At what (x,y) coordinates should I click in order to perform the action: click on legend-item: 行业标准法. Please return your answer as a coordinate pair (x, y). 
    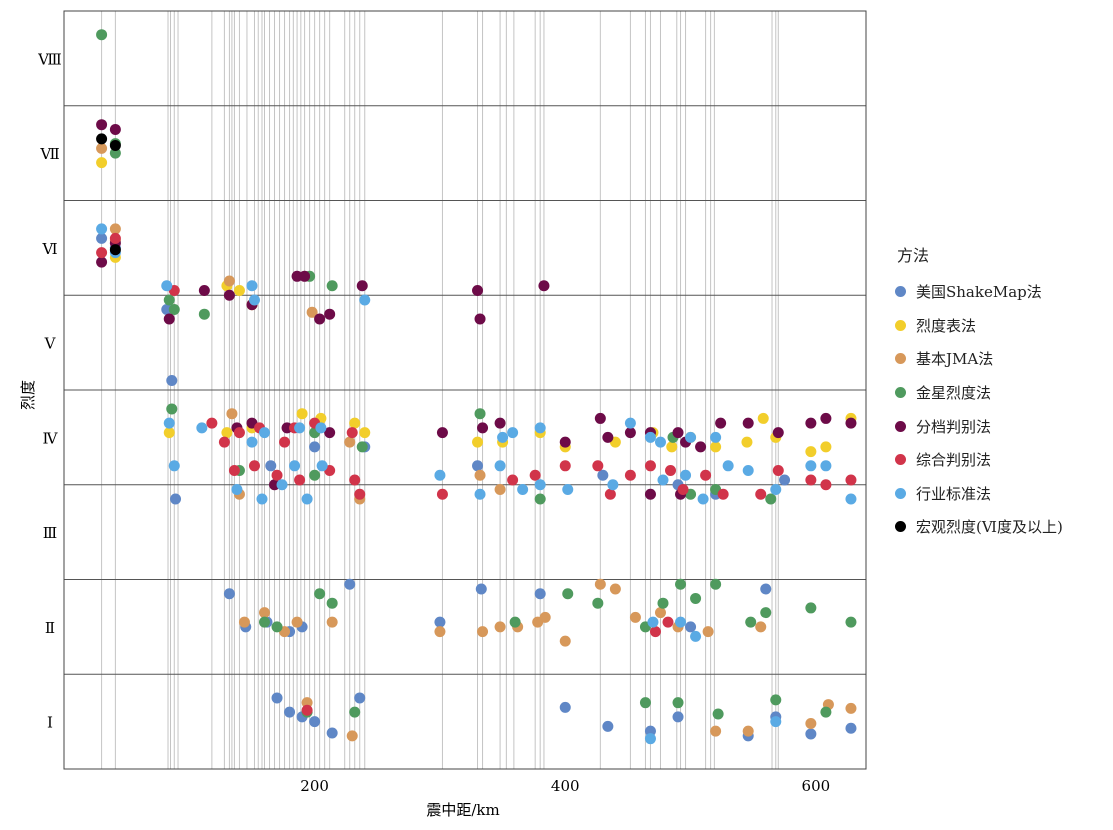
    Looking at the image, I should click on (1000, 494).